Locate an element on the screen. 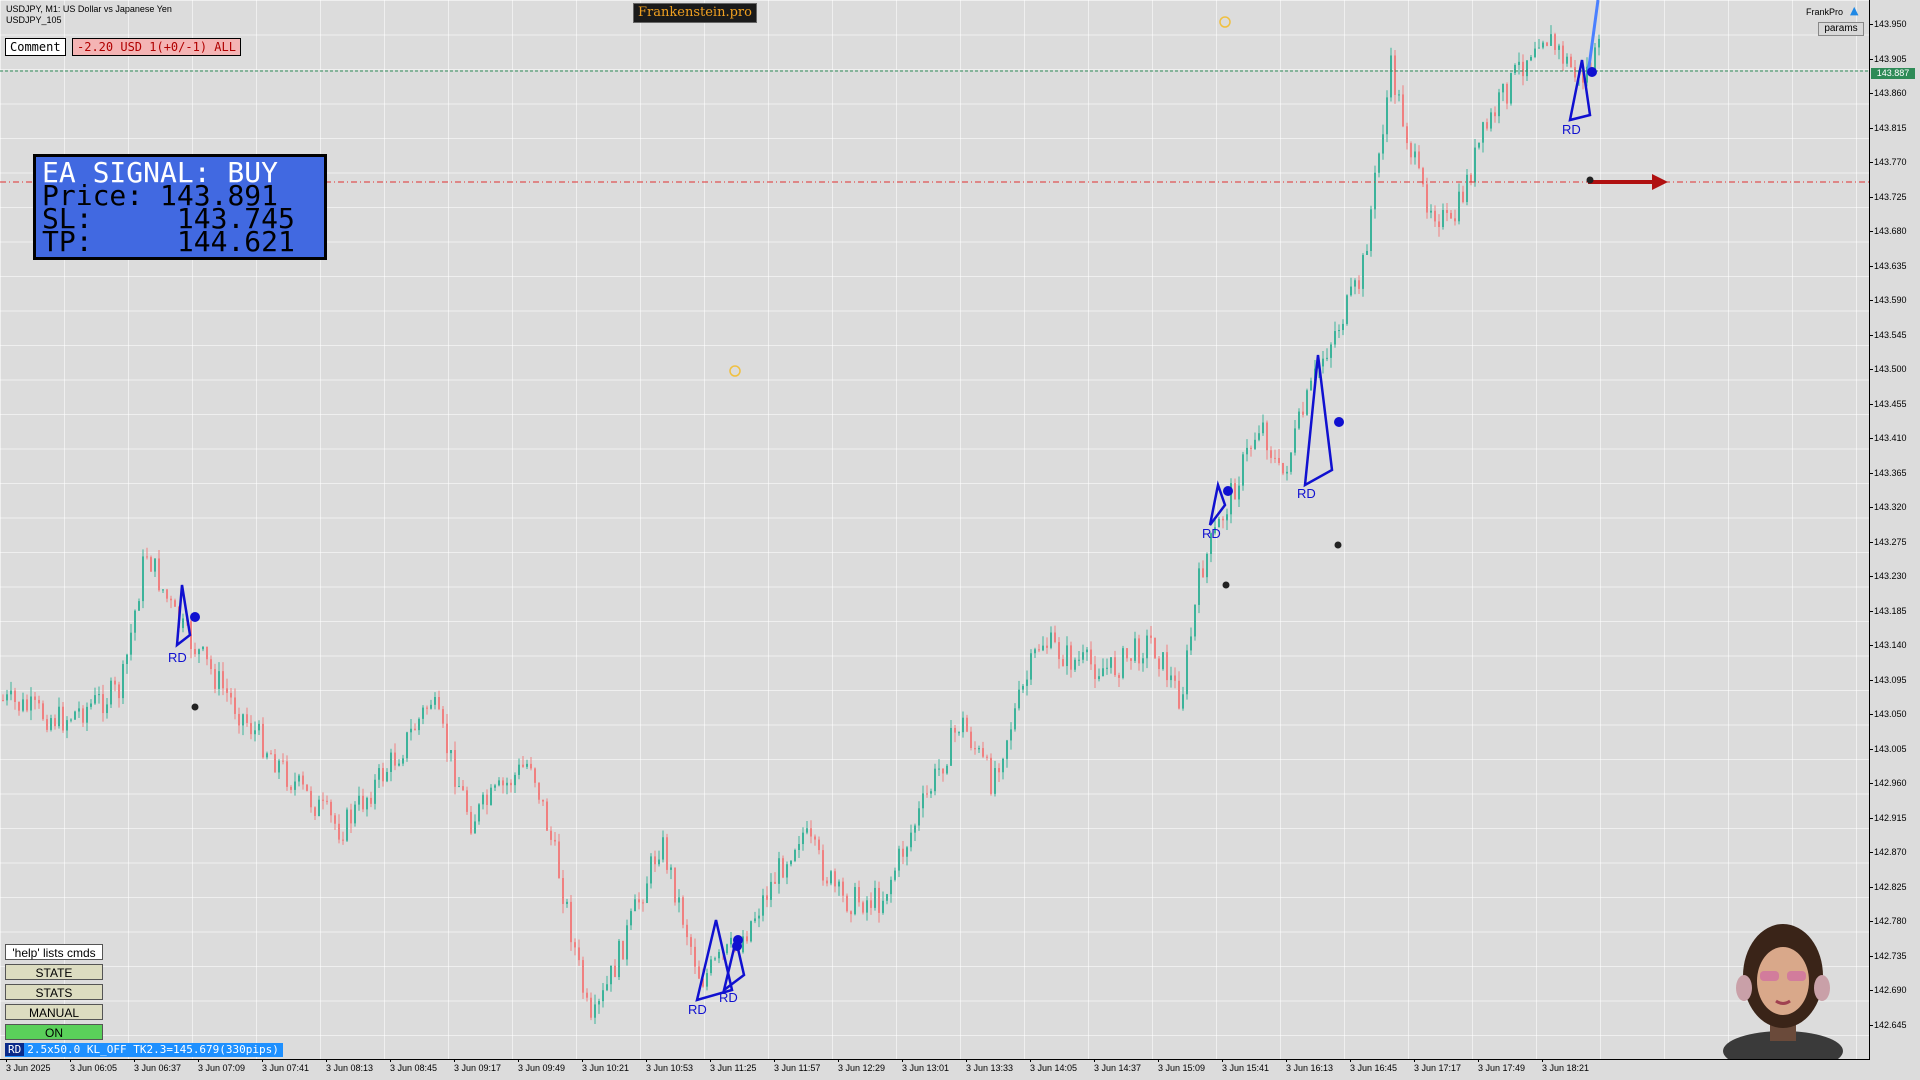 Image resolution: width=1920 pixels, height=1080 pixels. state-button: STATE is located at coordinates (54, 972).